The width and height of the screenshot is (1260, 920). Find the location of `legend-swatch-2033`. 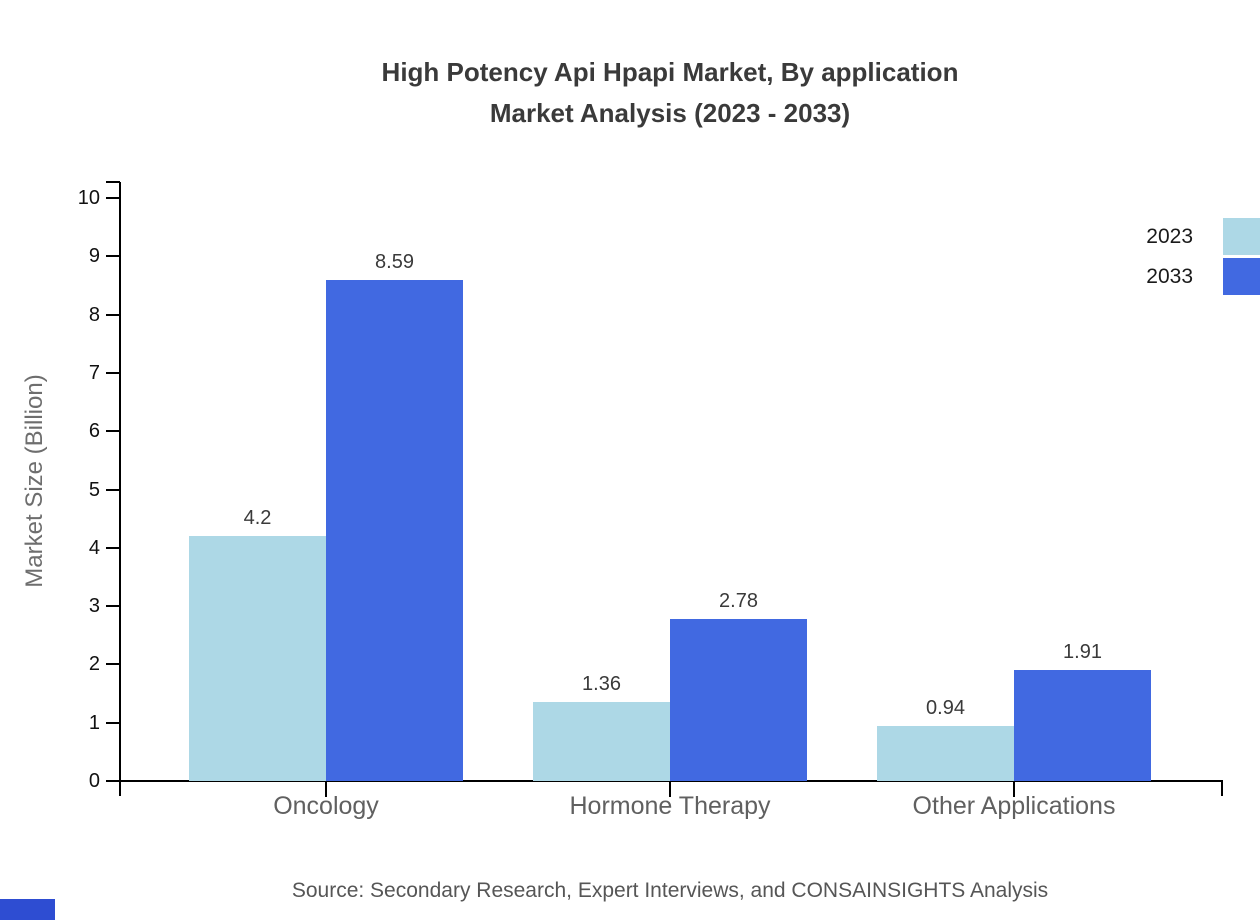

legend-swatch-2033 is located at coordinates (1241, 276).